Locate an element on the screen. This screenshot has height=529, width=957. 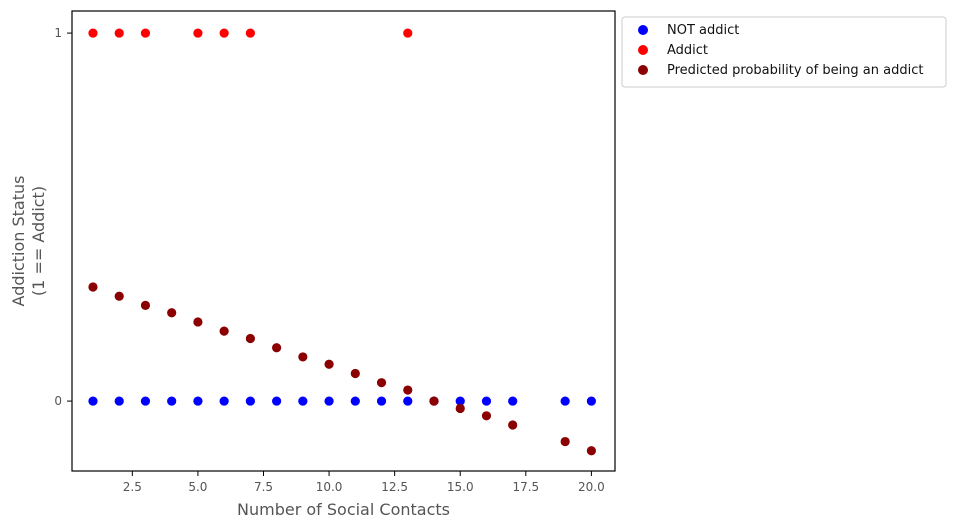
legend-marker-predicted is located at coordinates (643, 70).